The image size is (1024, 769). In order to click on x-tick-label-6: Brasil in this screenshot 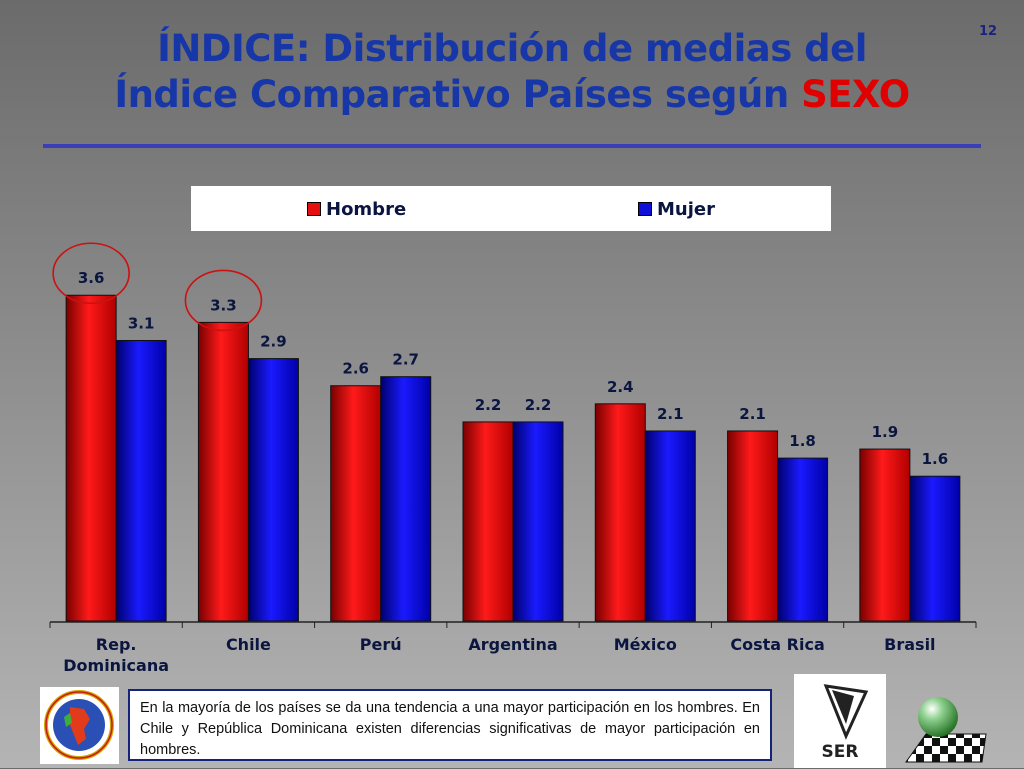, I will do `click(909, 644)`.